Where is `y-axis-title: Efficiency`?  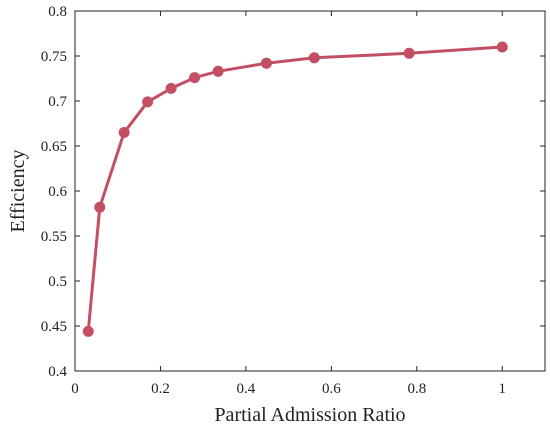
y-axis-title: Efficiency is located at coordinates (18, 191).